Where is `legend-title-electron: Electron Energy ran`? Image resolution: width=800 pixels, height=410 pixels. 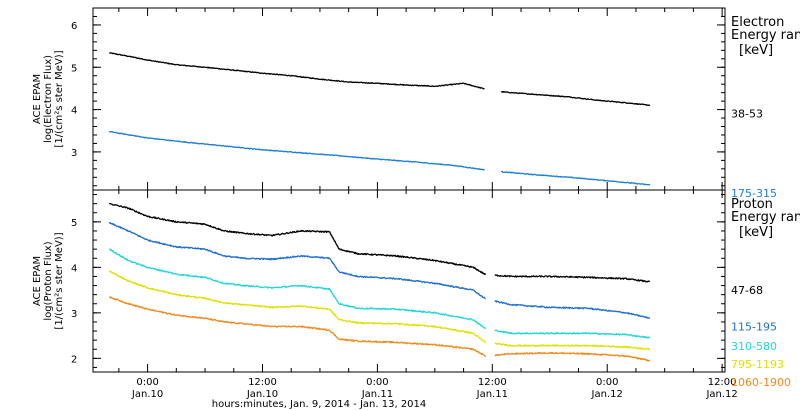
legend-title-electron: Electron Energy ran is located at coordinates (765, 29).